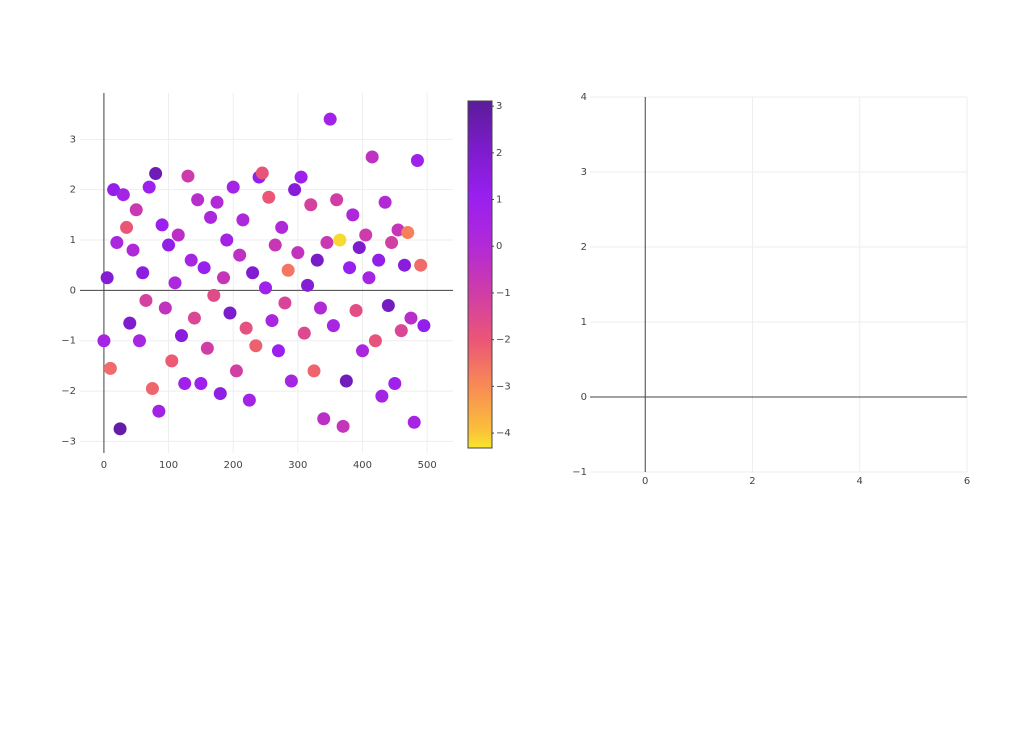 Image resolution: width=1023 pixels, height=742 pixels. I want to click on colorbar-tick-label: −4, so click(503, 433).